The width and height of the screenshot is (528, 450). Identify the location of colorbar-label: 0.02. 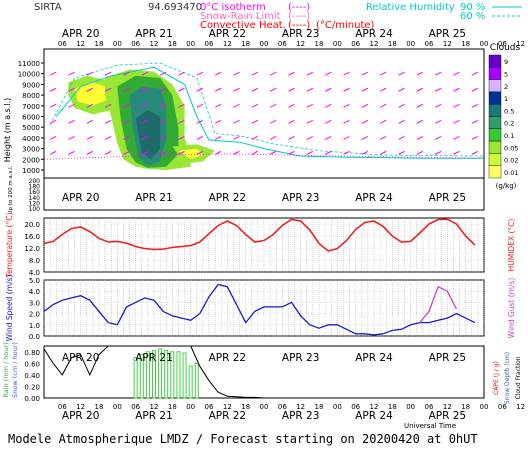
(511, 161).